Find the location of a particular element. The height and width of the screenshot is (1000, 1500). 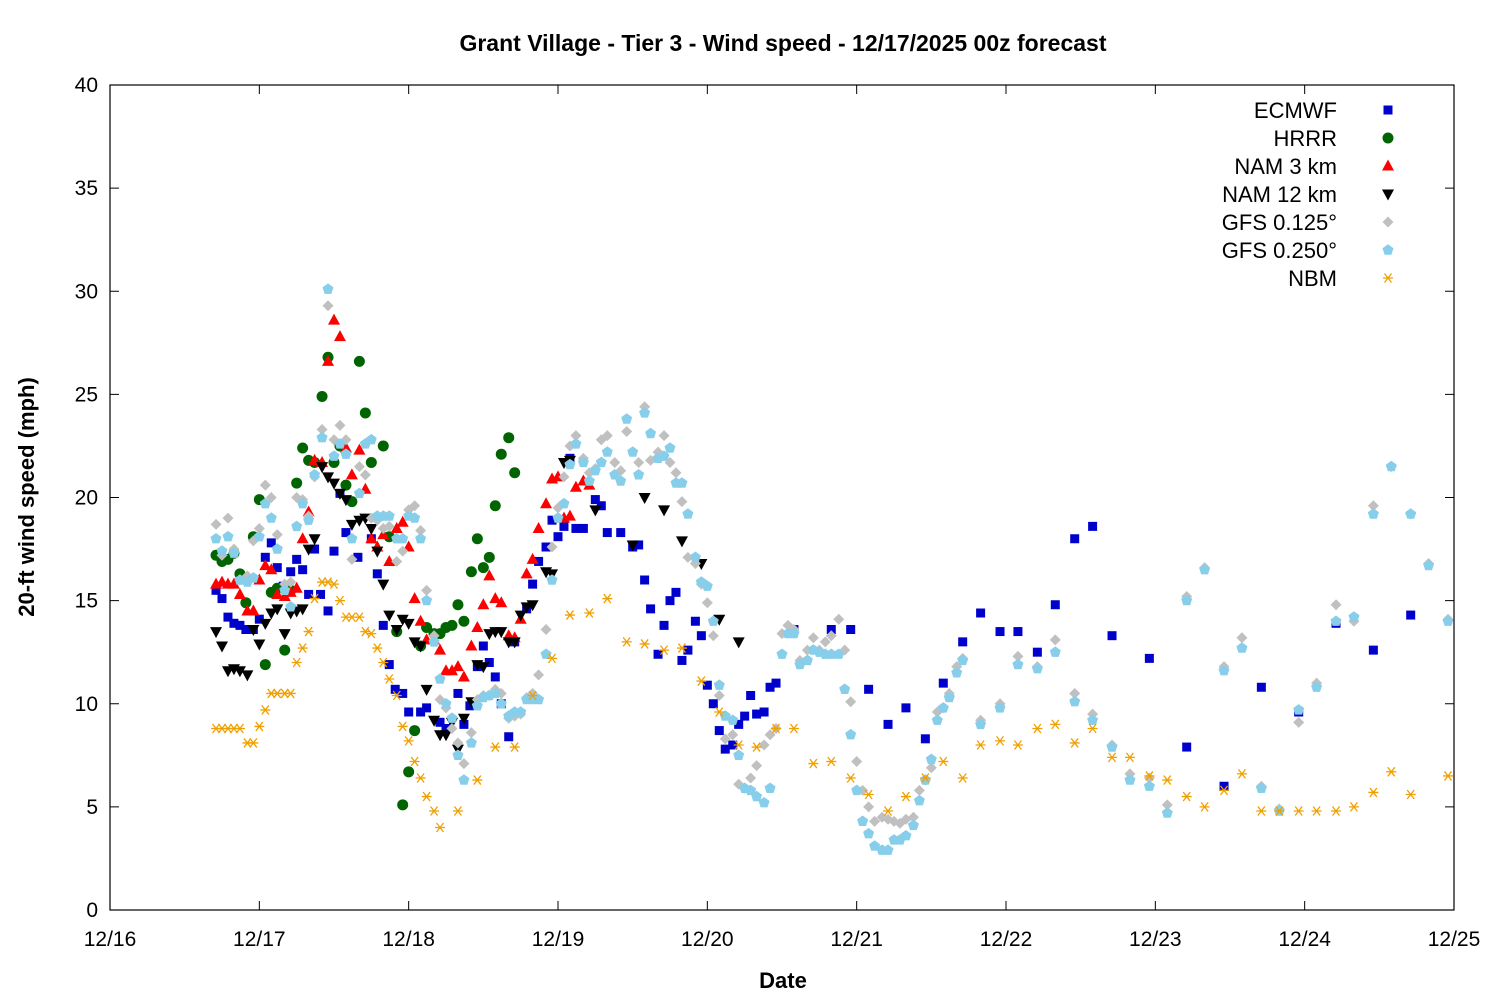

y-tick-label: 10 is located at coordinates (86, 704).